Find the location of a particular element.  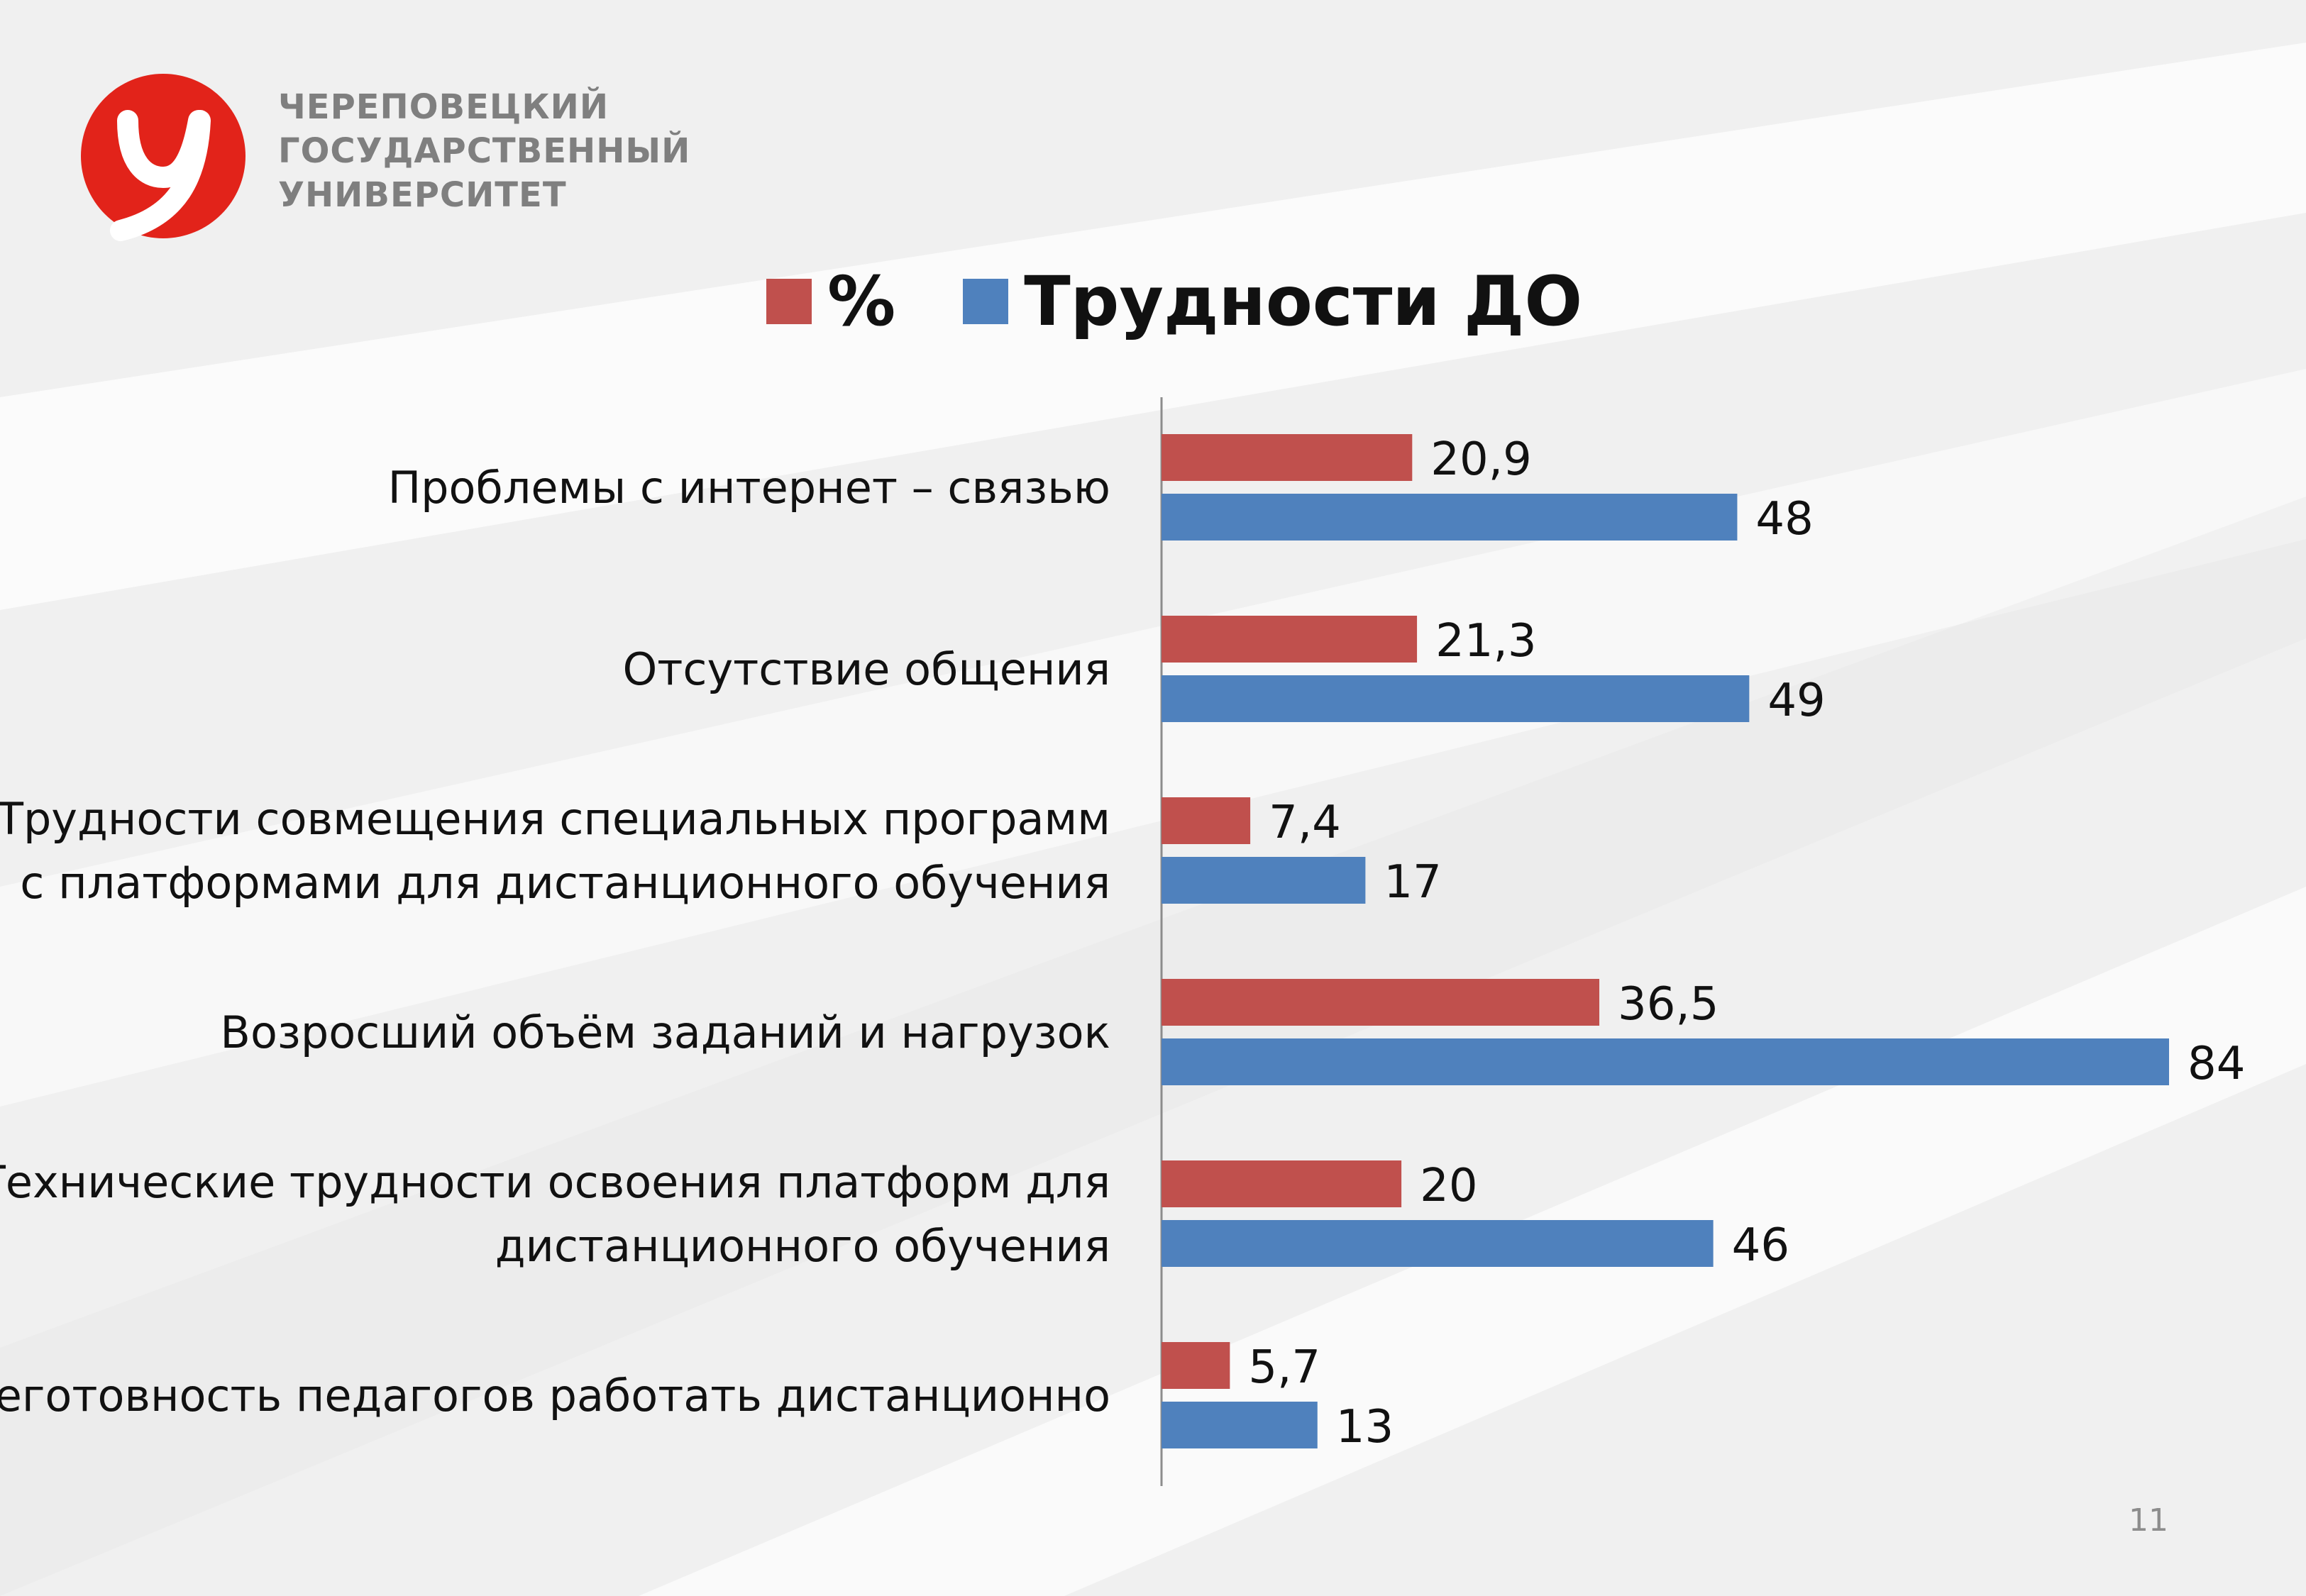

data-label: 21,3 is located at coordinates (1485, 641).